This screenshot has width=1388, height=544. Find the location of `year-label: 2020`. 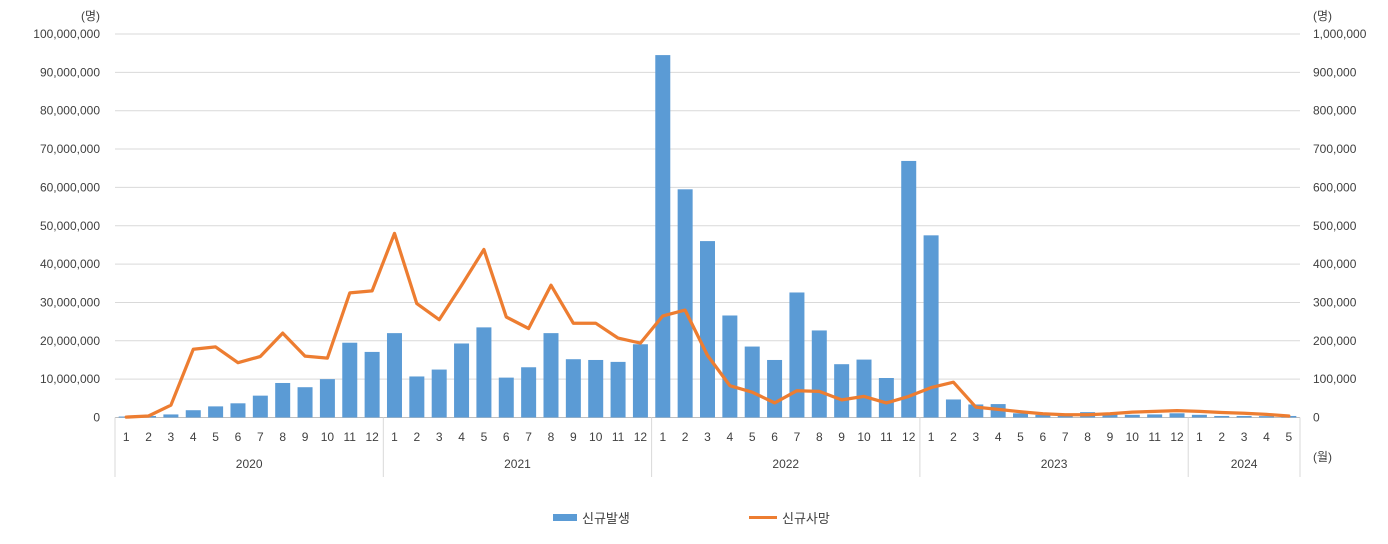

year-label: 2020 is located at coordinates (249, 464).